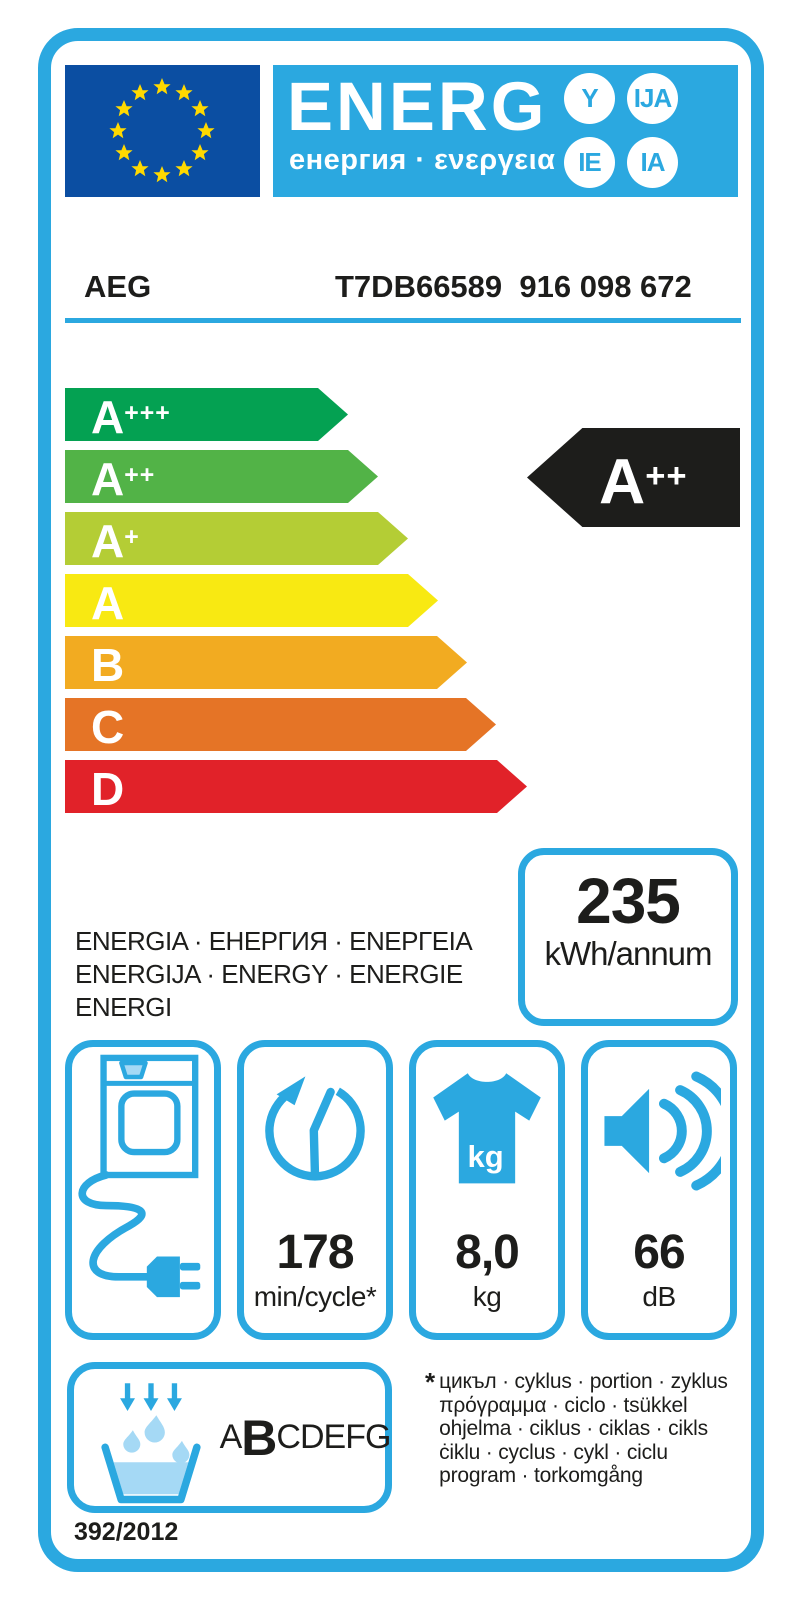 The height and width of the screenshot is (1603, 802). What do you see at coordinates (583, 1381) in the screenshot?
I see `footnote-line: цикъл · cyklus · portion · zyklus` at bounding box center [583, 1381].